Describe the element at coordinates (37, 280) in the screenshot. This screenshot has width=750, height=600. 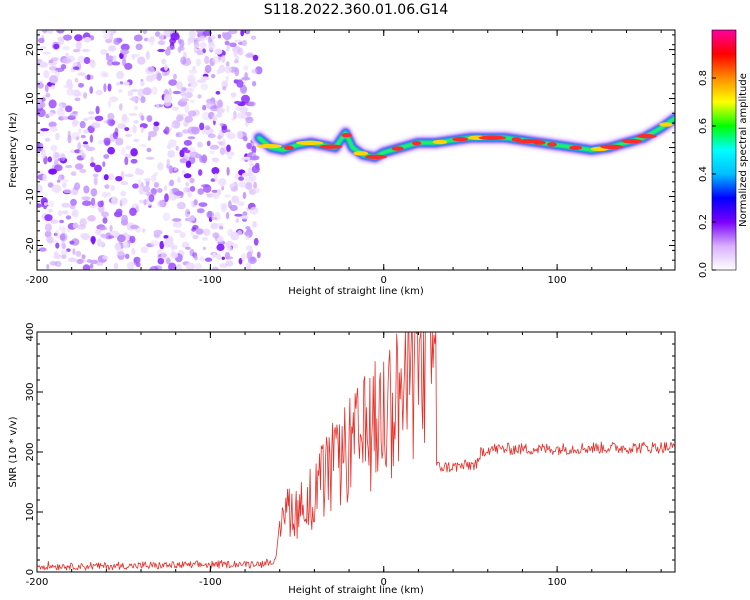
I see `spectrogram-x-tick-label: -200` at that location.